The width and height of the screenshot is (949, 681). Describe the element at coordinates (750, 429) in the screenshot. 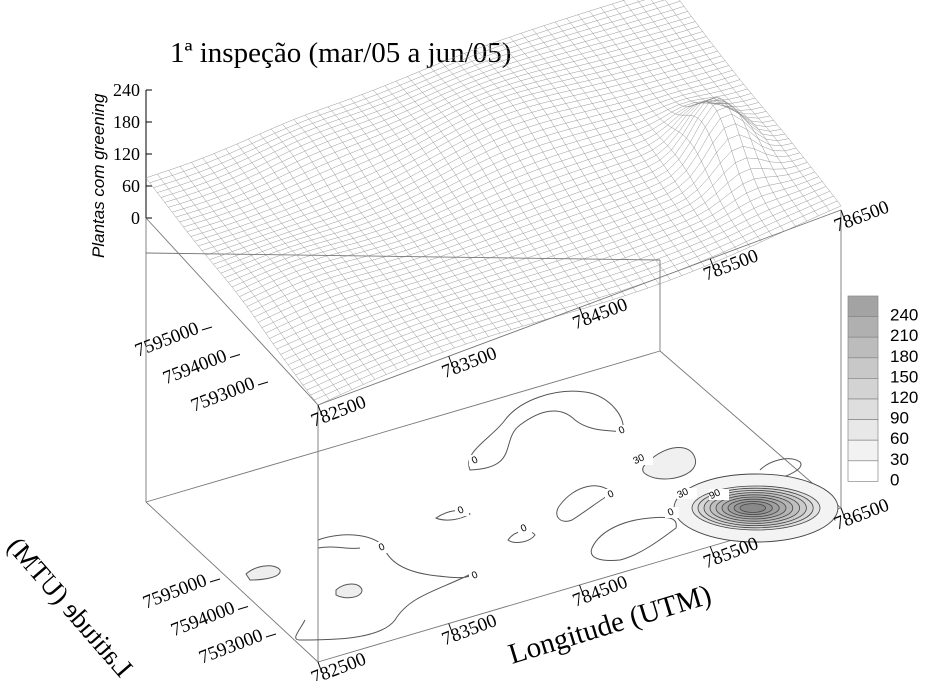

I see `frame-base-back-right-edge` at that location.